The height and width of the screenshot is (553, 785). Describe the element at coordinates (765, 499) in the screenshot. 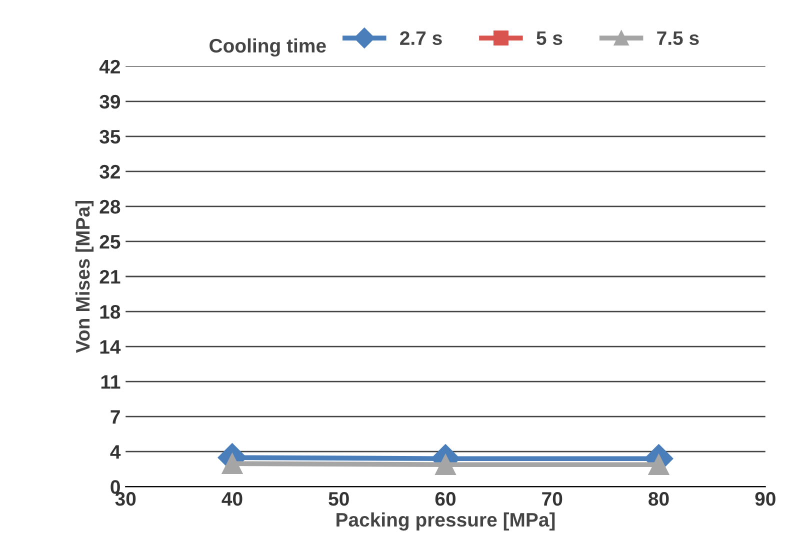

I see `x-tick-label: 90` at that location.